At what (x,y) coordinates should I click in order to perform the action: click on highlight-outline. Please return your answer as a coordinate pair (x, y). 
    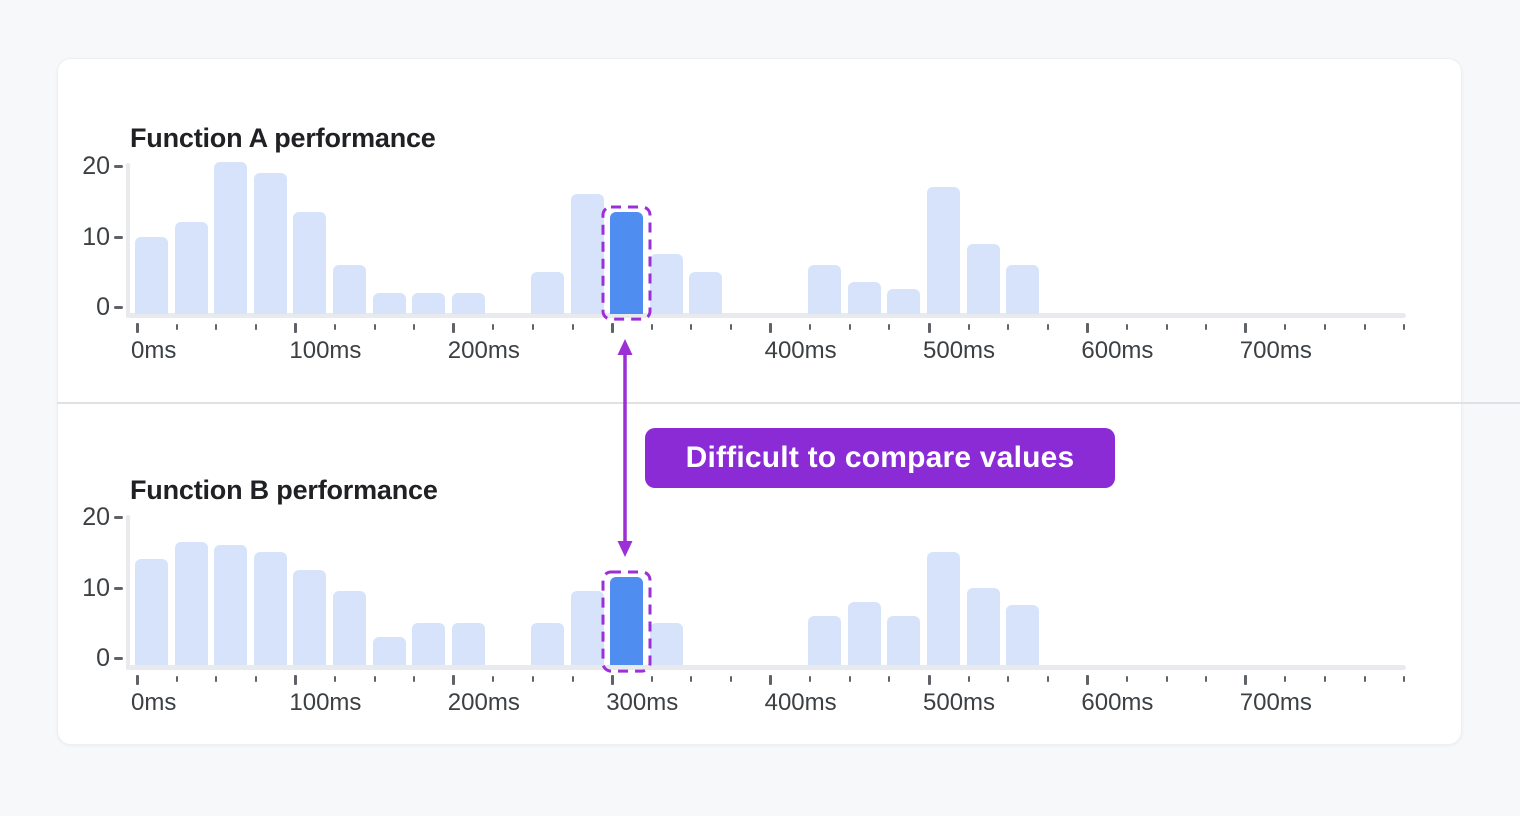
    Looking at the image, I should click on (626, 263).